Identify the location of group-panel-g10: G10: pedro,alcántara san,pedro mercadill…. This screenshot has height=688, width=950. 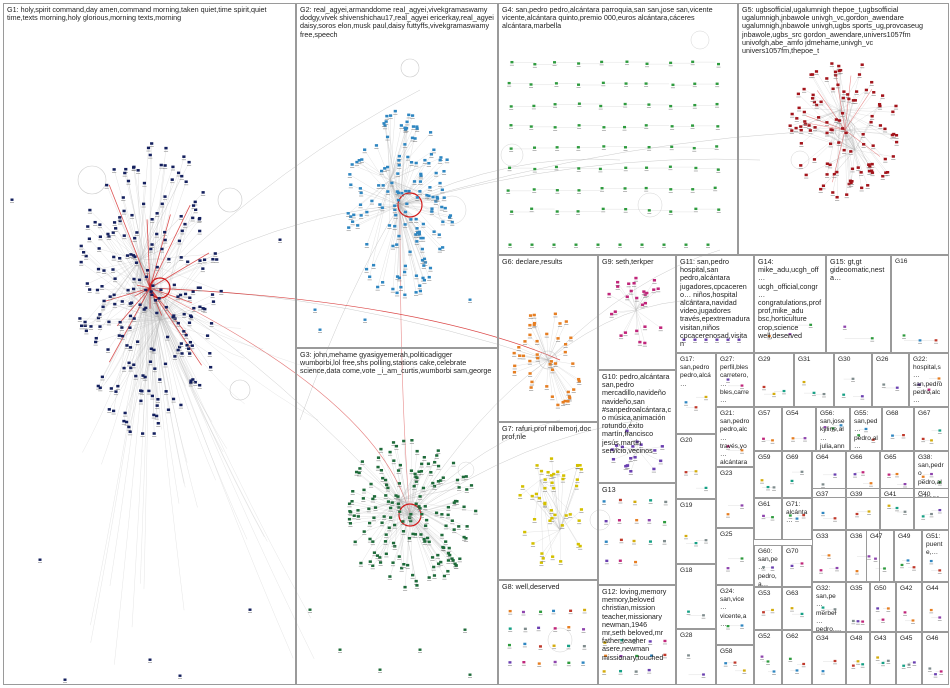
(637, 426).